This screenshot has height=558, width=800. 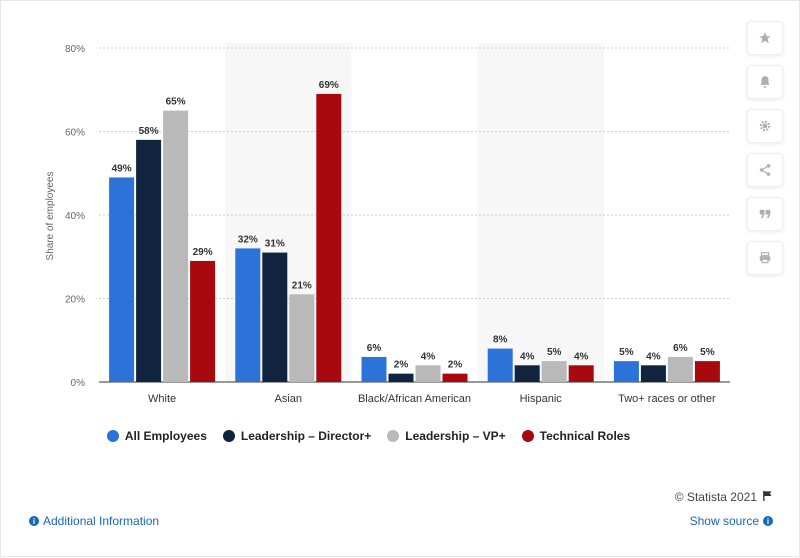 I want to click on legend-item: Leadership – Director+, so click(x=297, y=436).